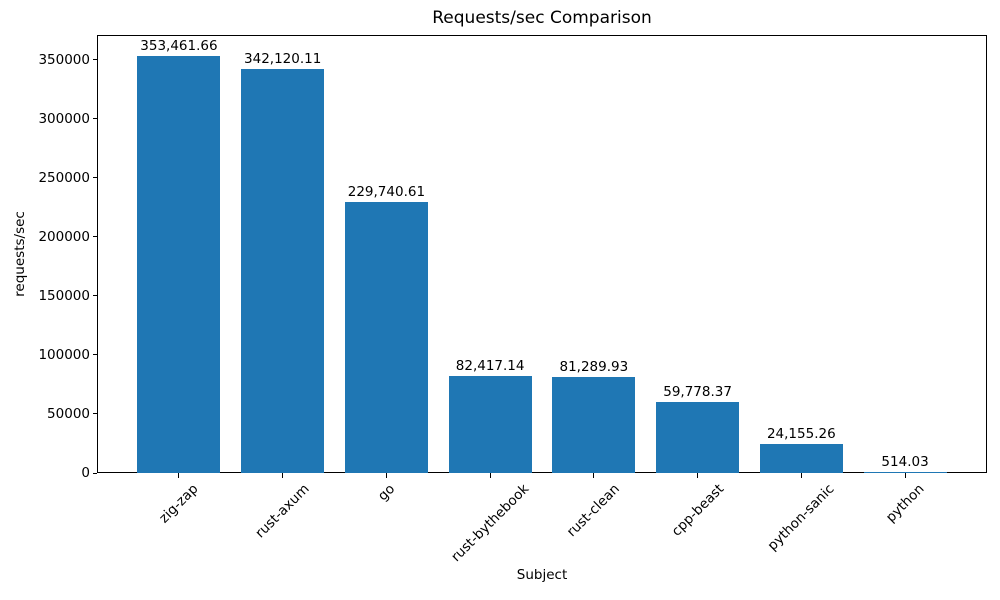 This screenshot has height=600, width=1000. What do you see at coordinates (490, 365) in the screenshot?
I see `bar-value-label: 82,417.14` at bounding box center [490, 365].